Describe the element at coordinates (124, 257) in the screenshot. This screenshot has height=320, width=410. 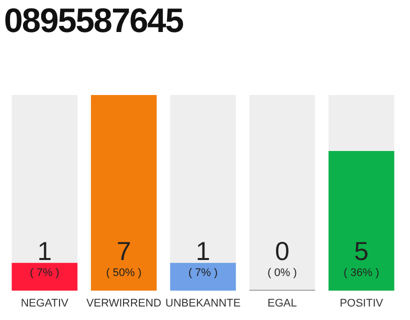
I see `data-label: 7 ( 50% )` at that location.